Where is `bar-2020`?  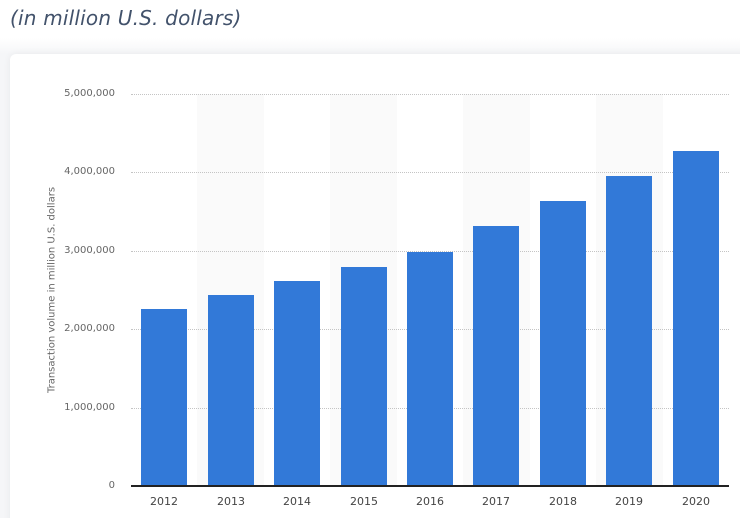 bar-2020 is located at coordinates (696, 318).